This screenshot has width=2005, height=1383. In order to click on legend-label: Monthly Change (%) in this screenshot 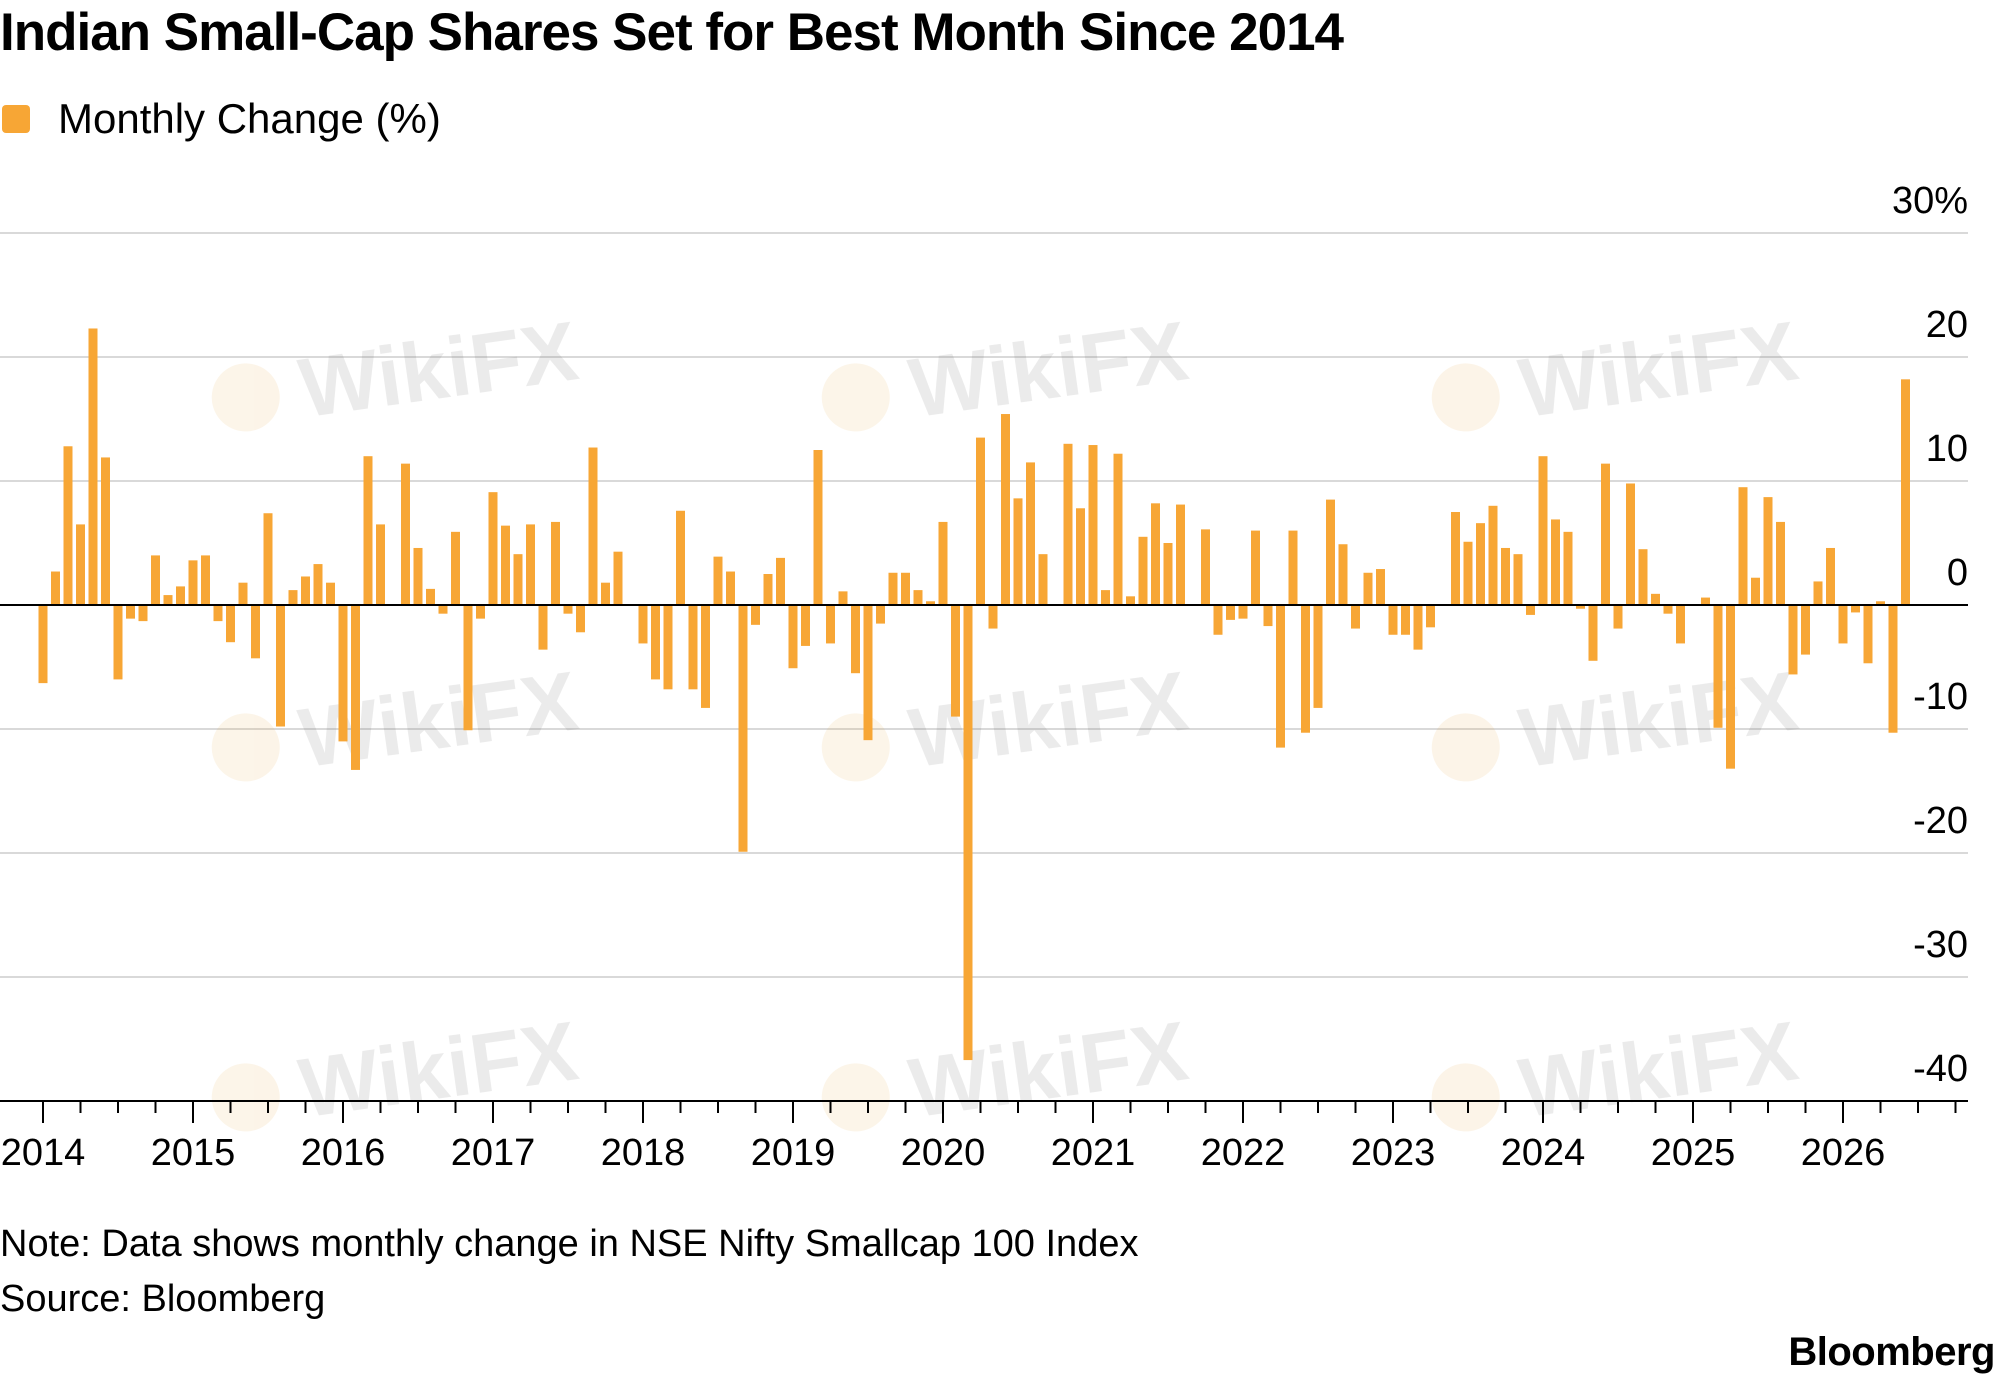, I will do `click(249, 118)`.